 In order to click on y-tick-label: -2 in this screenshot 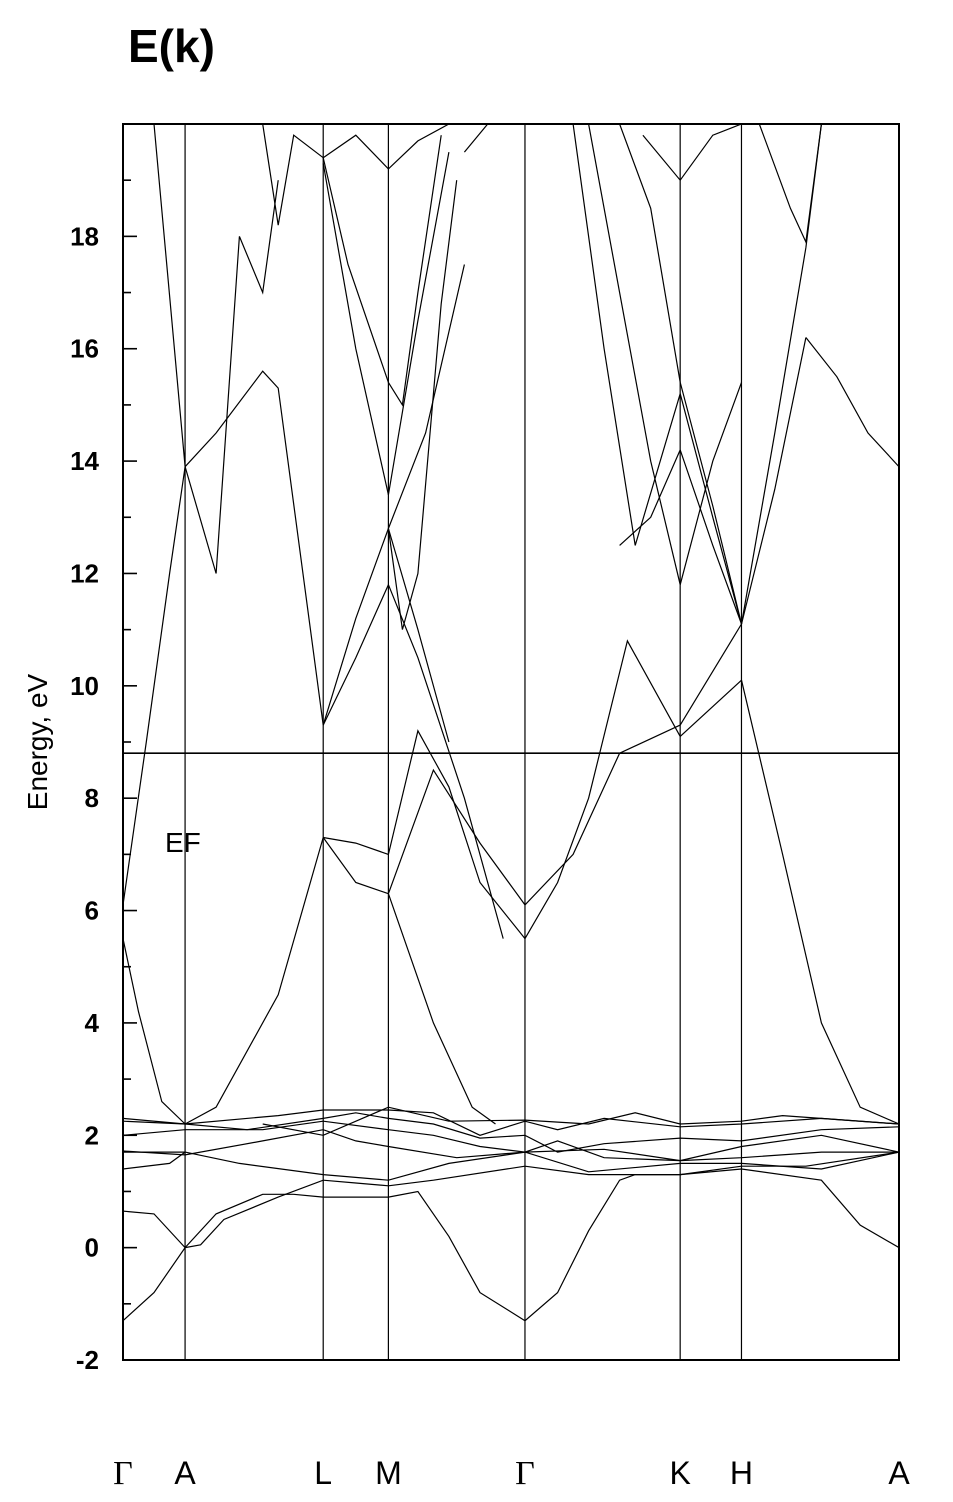, I will do `click(87, 1360)`.